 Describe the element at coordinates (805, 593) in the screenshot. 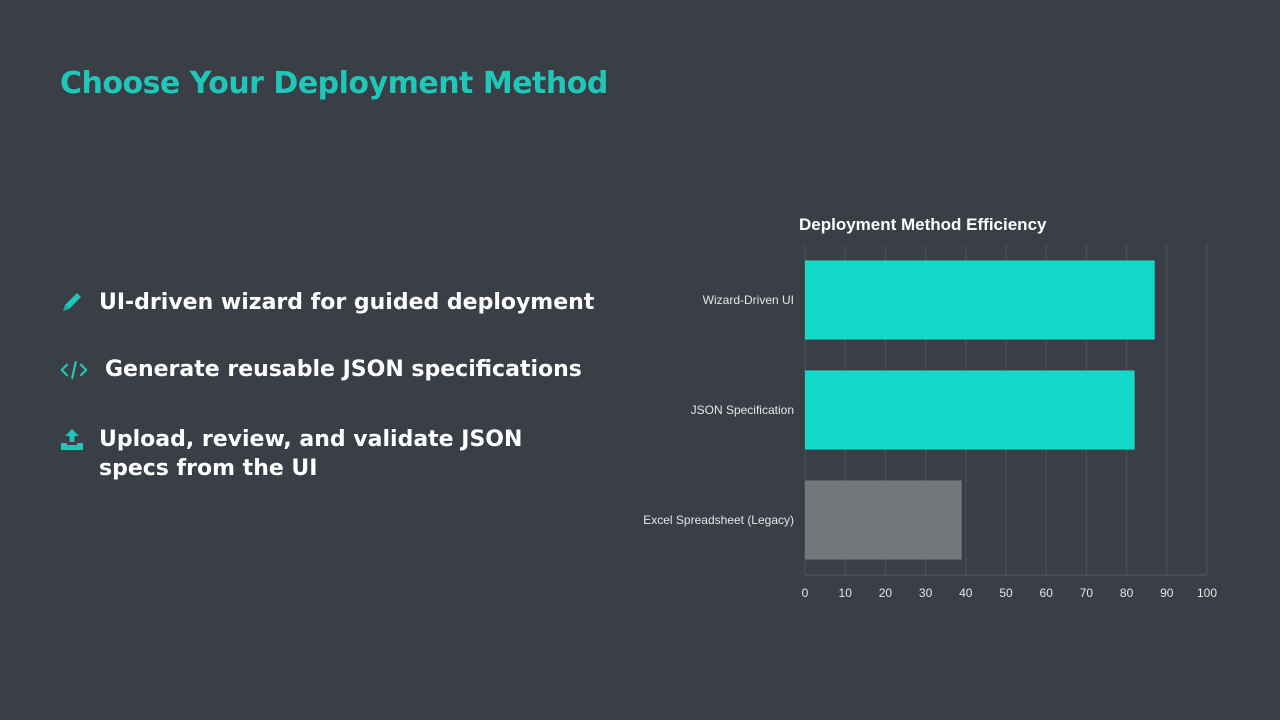

I see `x-tick-label: 0` at that location.